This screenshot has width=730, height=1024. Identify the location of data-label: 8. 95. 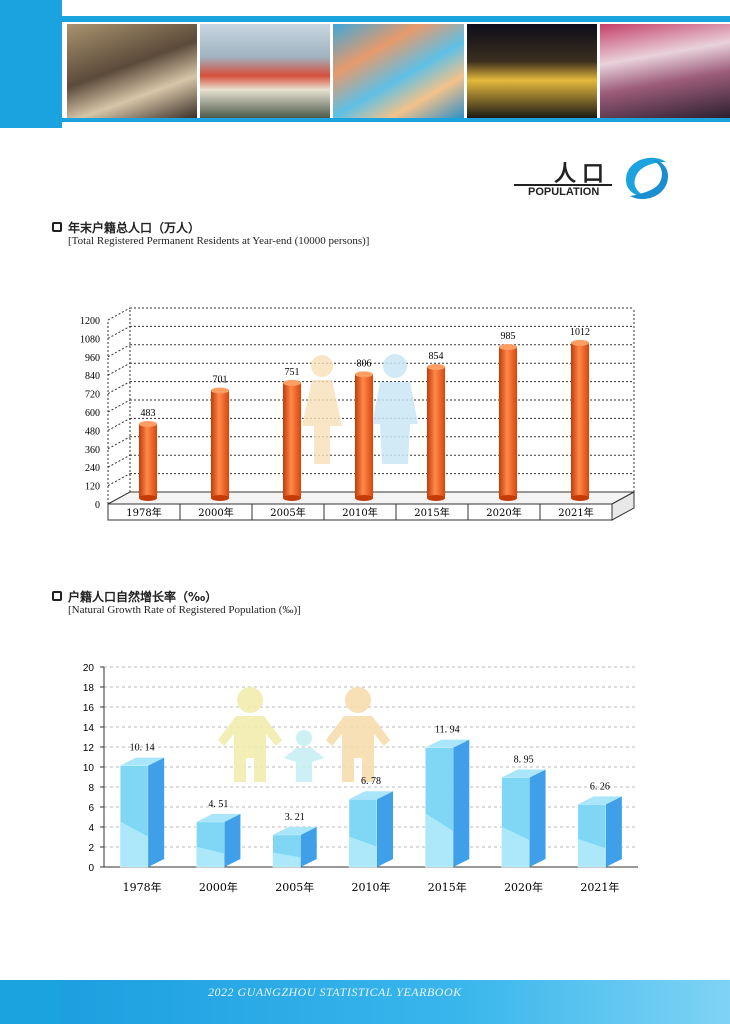
(524, 760).